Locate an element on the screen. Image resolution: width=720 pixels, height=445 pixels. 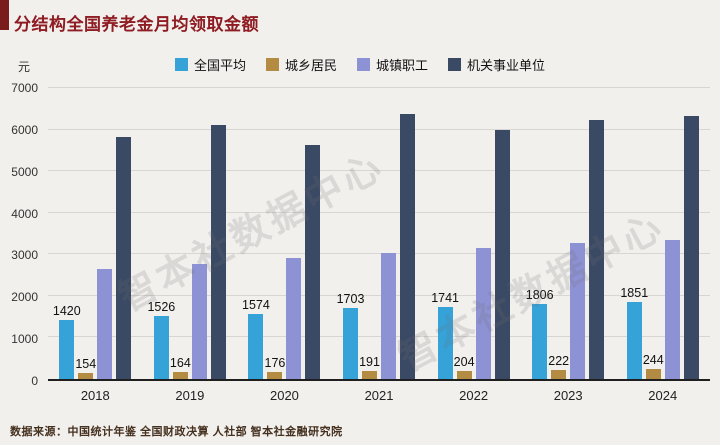
legend-label: 机关事业单位 is located at coordinates (506, 65).